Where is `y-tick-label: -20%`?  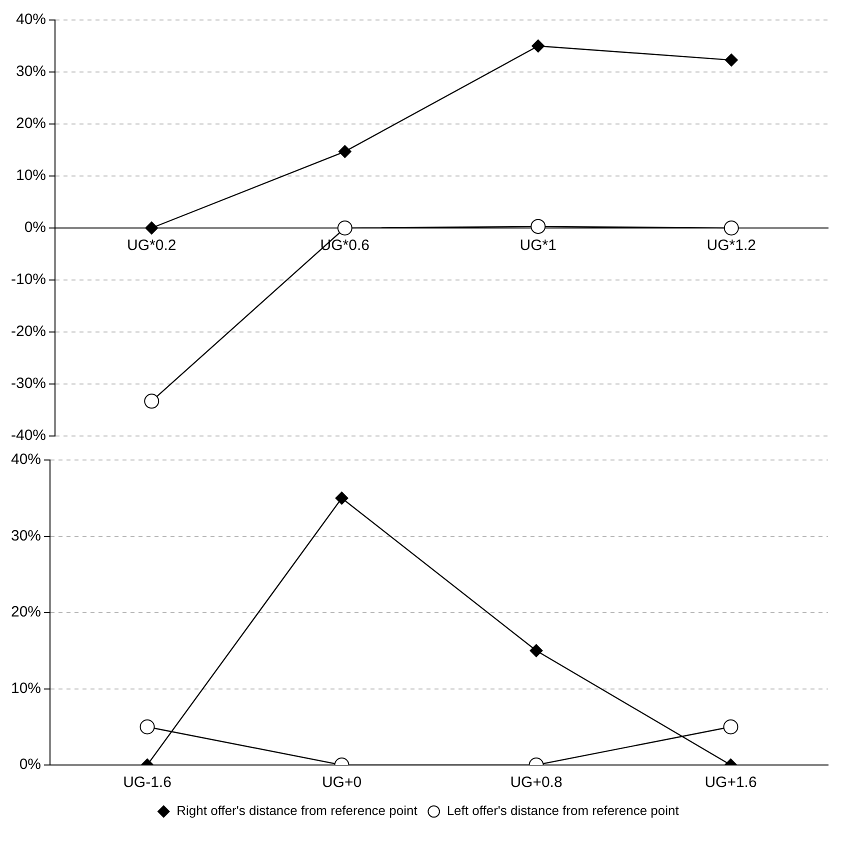
y-tick-label: -20% is located at coordinates (28, 331).